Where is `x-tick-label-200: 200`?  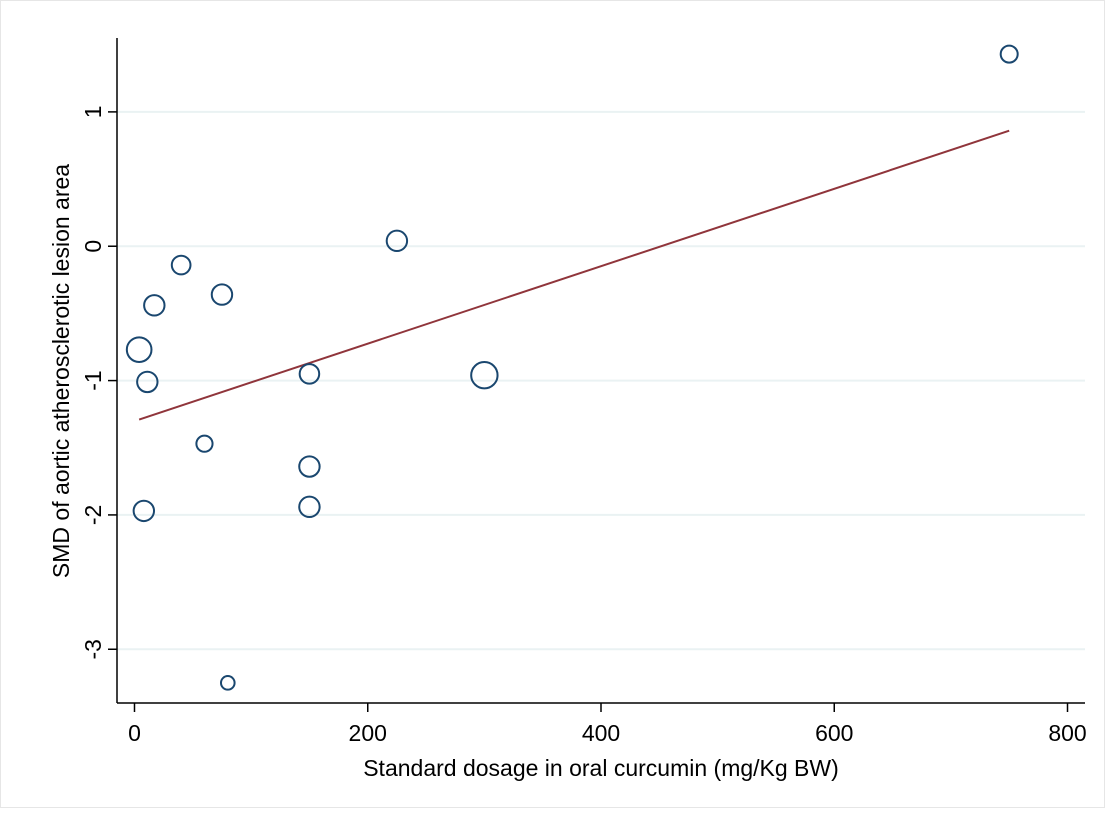
x-tick-label-200: 200 is located at coordinates (368, 733).